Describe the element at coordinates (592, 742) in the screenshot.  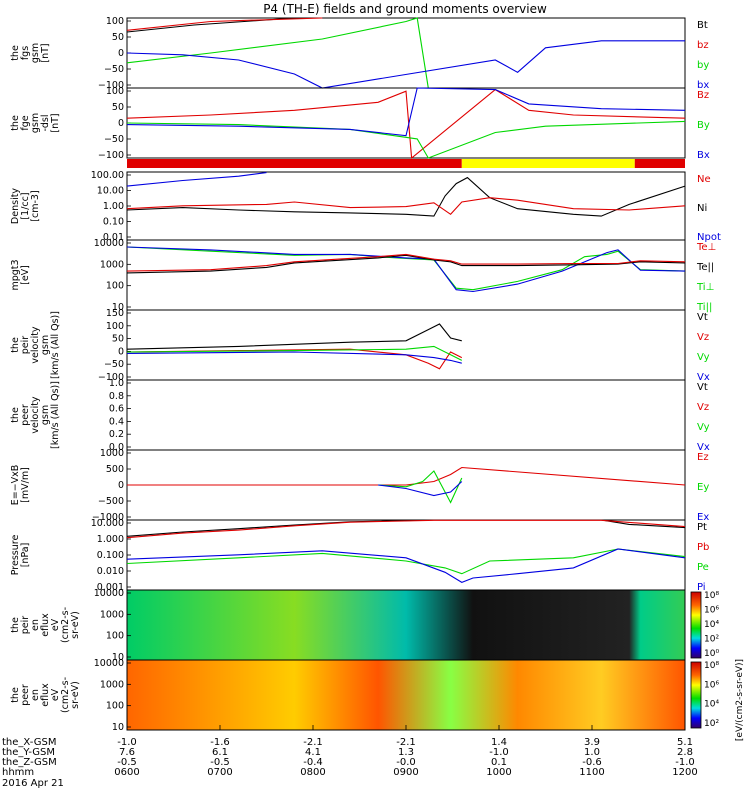
I see `x-tick-label: 3.9` at that location.